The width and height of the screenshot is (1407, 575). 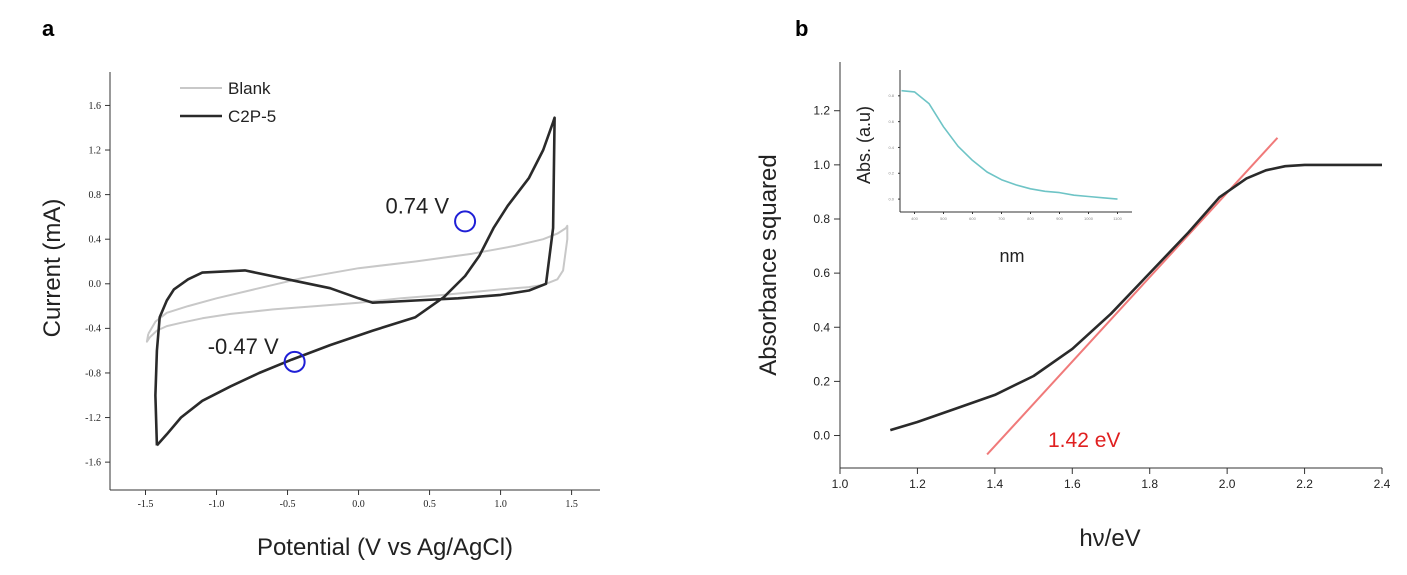 What do you see at coordinates (95, 195) in the screenshot?
I see `panel-a-y-tick-label: 0.8` at bounding box center [95, 195].